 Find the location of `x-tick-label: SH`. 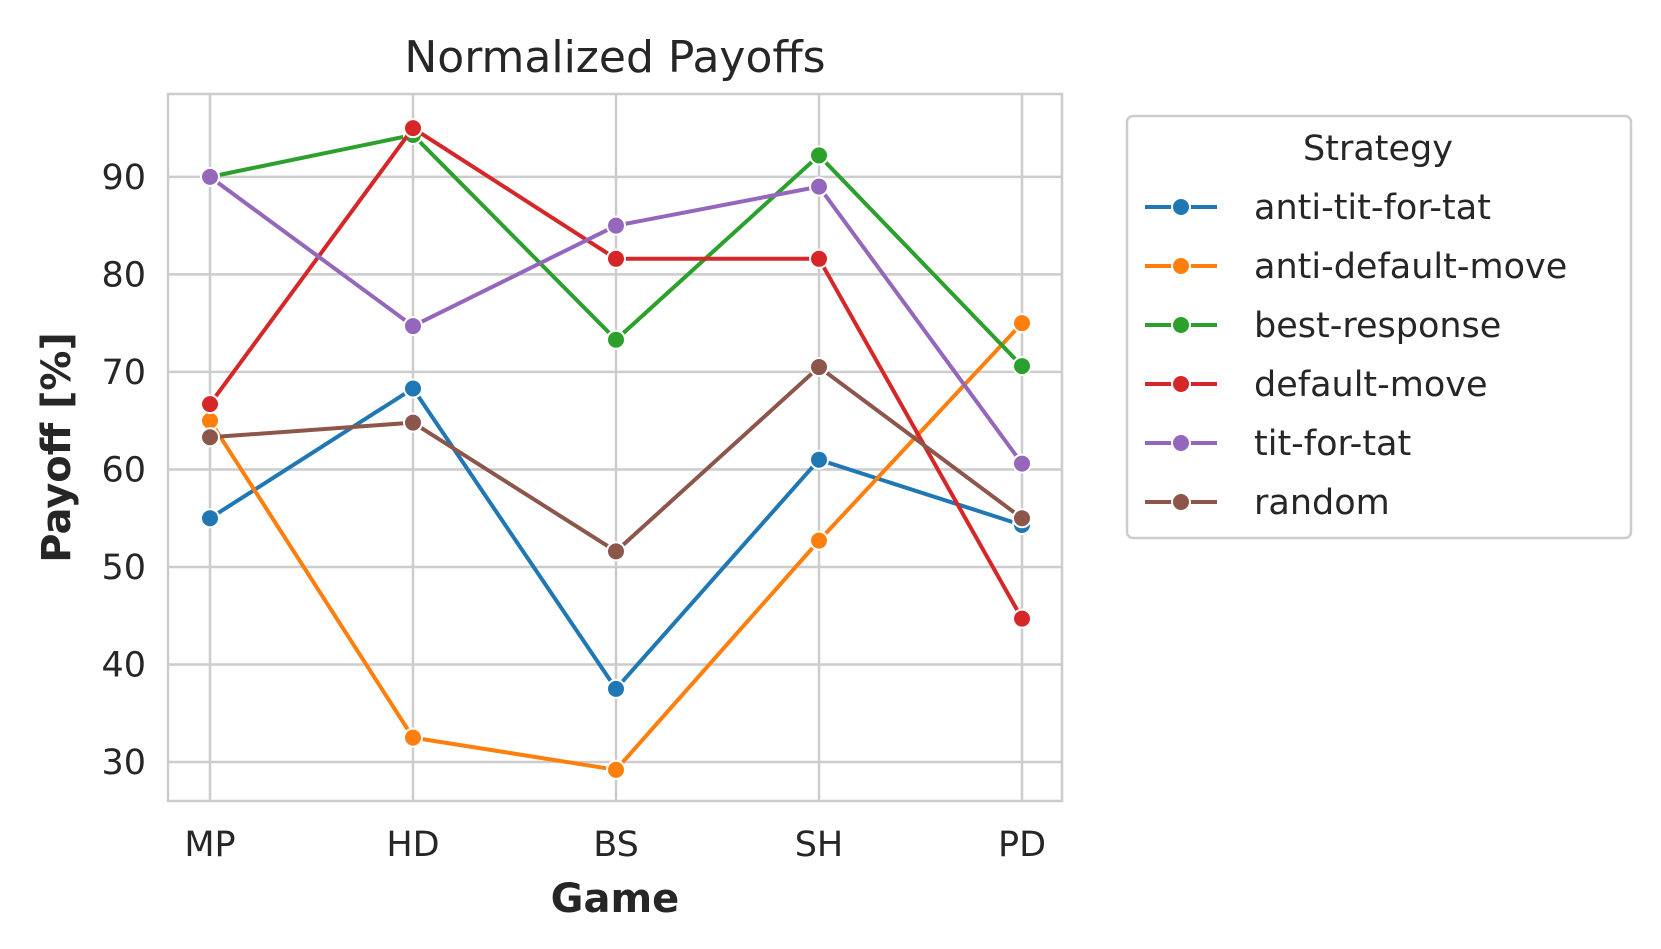

x-tick-label: SH is located at coordinates (819, 845).